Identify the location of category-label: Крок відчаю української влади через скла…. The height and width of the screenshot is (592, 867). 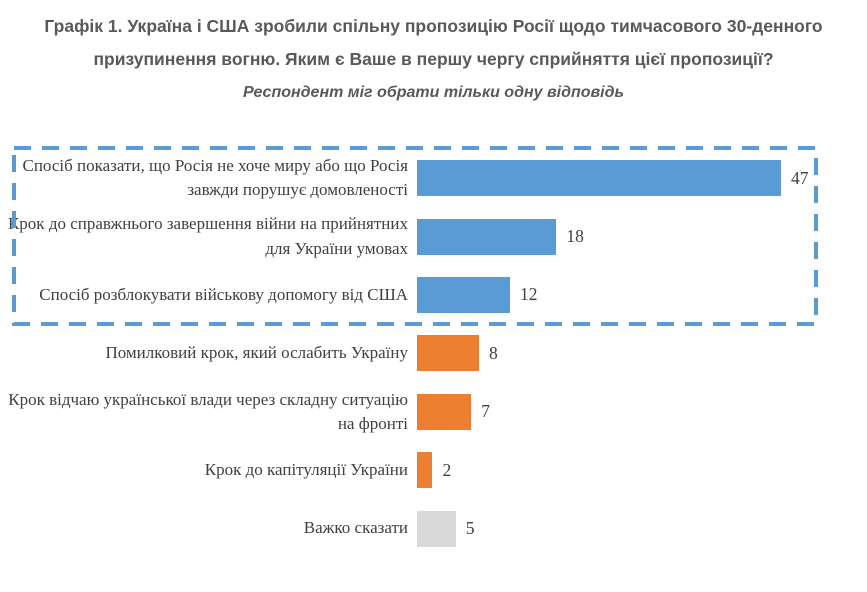
(208, 411).